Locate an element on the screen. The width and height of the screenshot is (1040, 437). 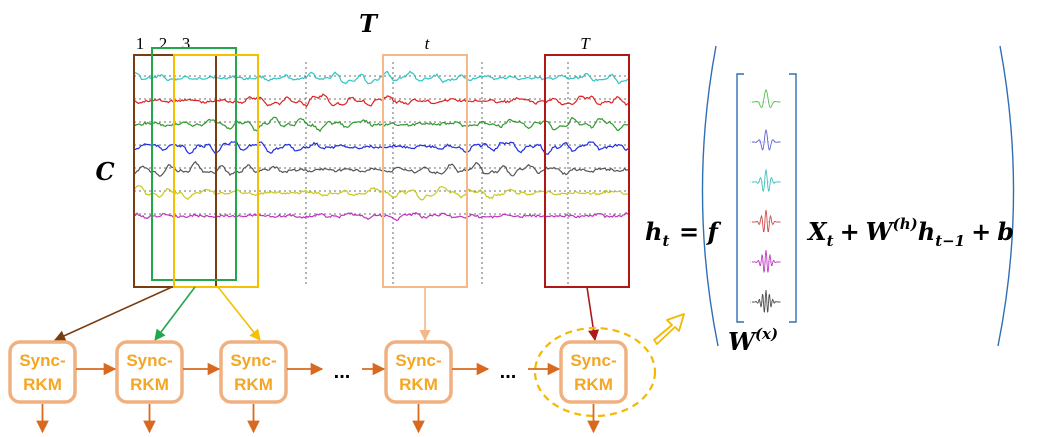
window-t is located at coordinates (425, 171).